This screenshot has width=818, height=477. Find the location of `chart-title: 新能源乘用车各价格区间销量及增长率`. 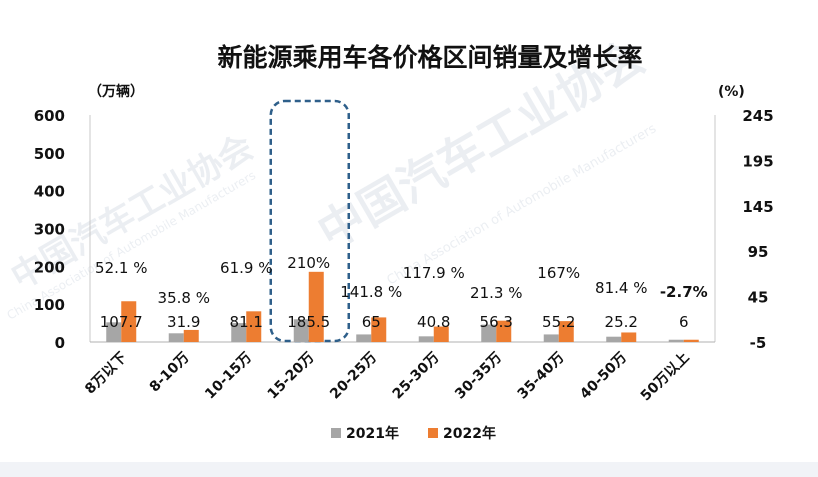

chart-title: 新能源乘用车各价格区间销量及增长率 is located at coordinates (429, 57).